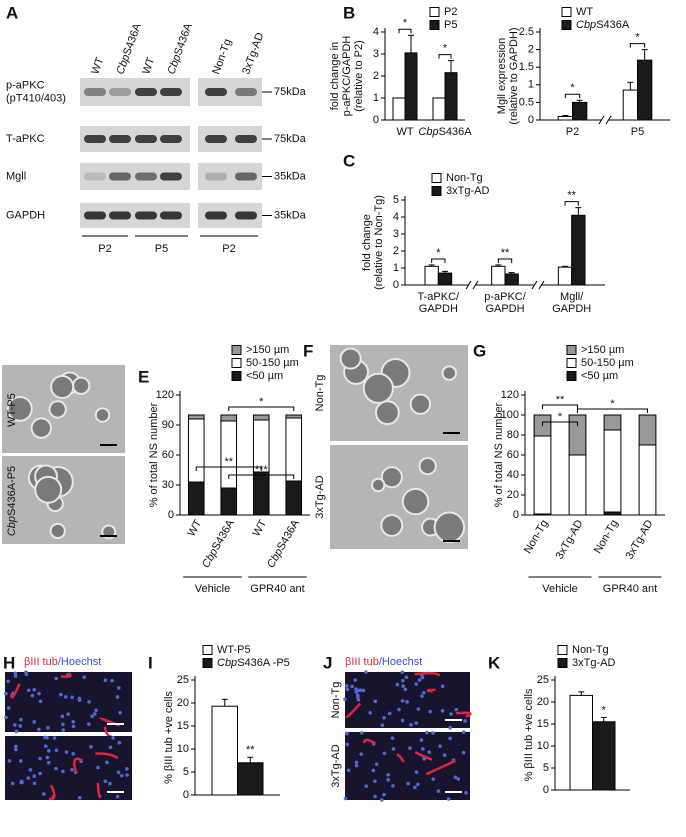 This screenshot has height=837, width=686. I want to click on panel-letter: J, so click(327, 662).